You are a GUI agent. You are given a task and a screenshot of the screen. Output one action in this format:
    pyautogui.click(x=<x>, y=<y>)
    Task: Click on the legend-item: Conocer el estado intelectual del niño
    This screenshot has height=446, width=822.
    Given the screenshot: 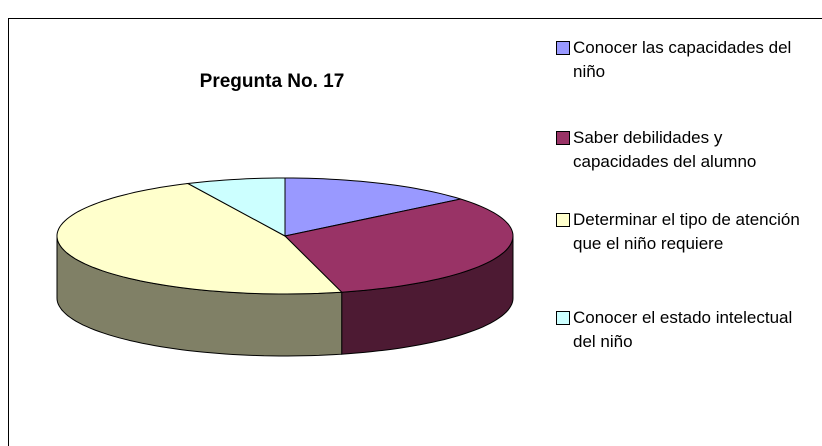 What is the action you would take?
    pyautogui.click(x=687, y=330)
    